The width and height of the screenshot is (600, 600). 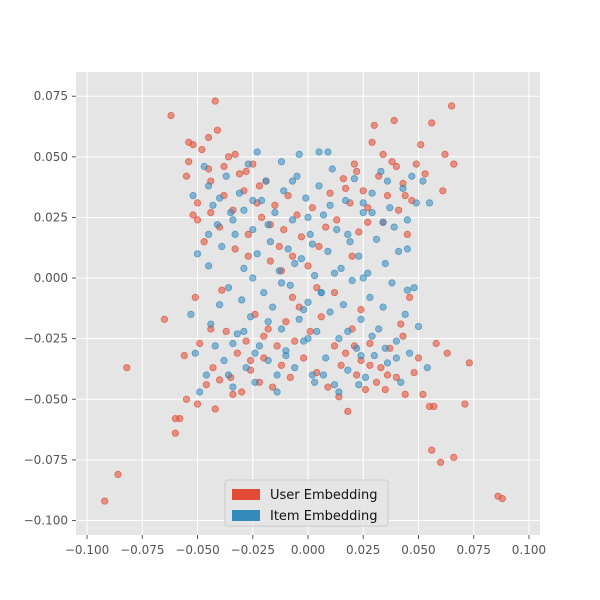 I want to click on x-tick-label: −0.050, so click(x=197, y=550).